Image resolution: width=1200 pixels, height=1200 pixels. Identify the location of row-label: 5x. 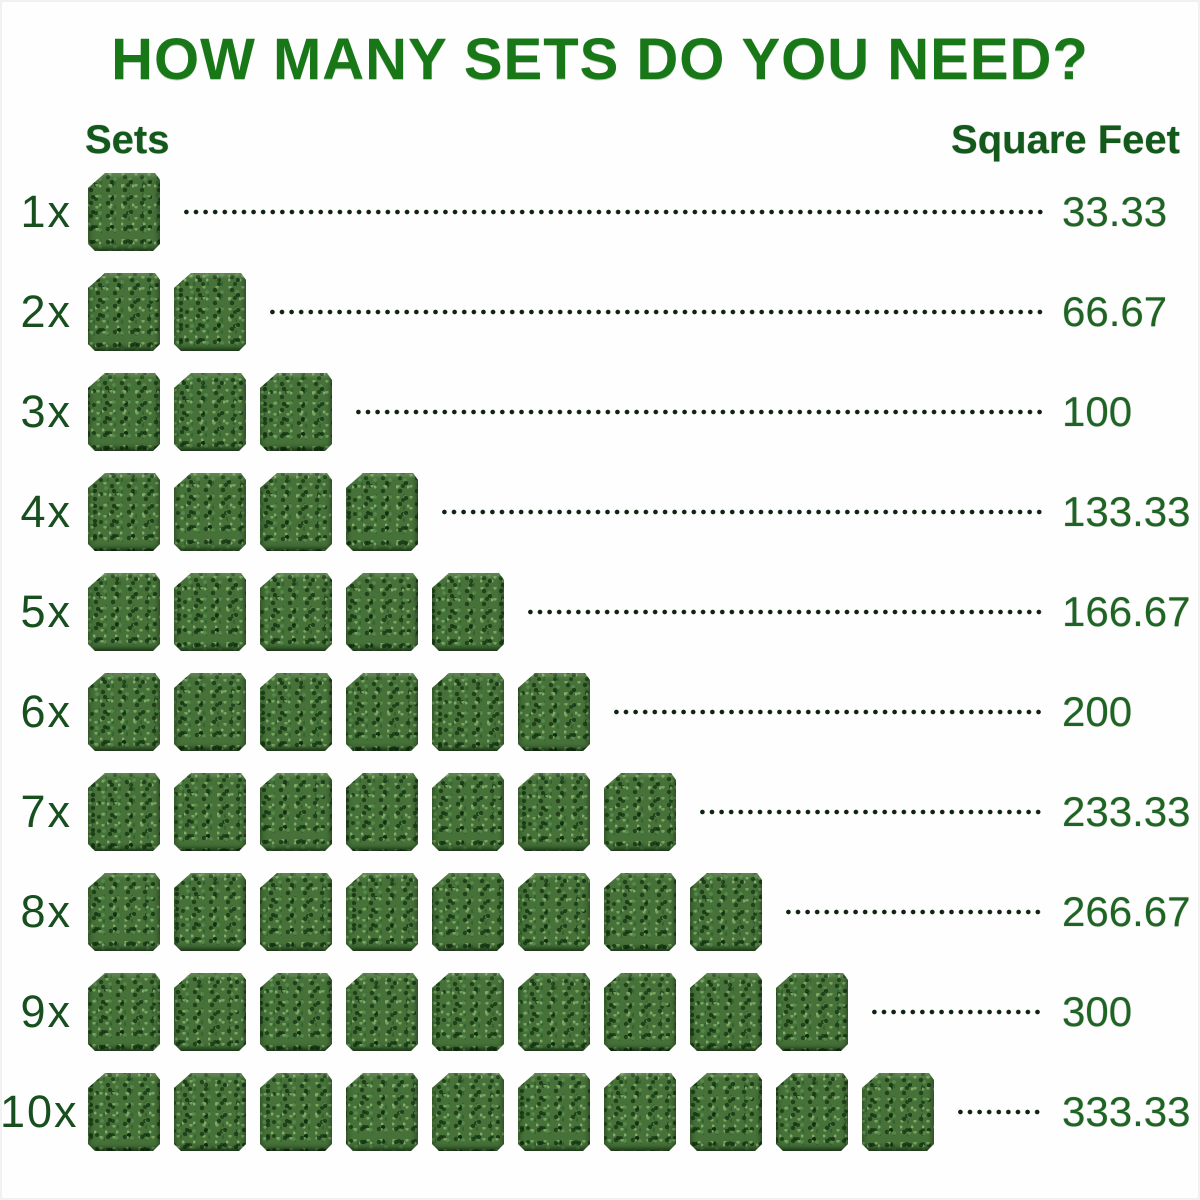
(46, 611).